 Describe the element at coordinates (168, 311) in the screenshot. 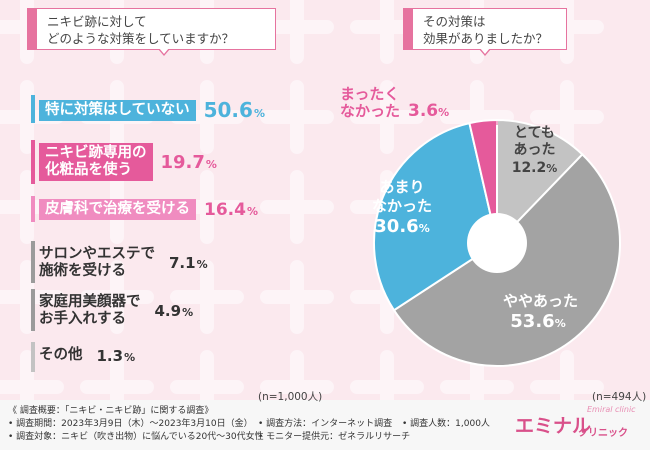

I see `bar-value-number: 4.9` at that location.